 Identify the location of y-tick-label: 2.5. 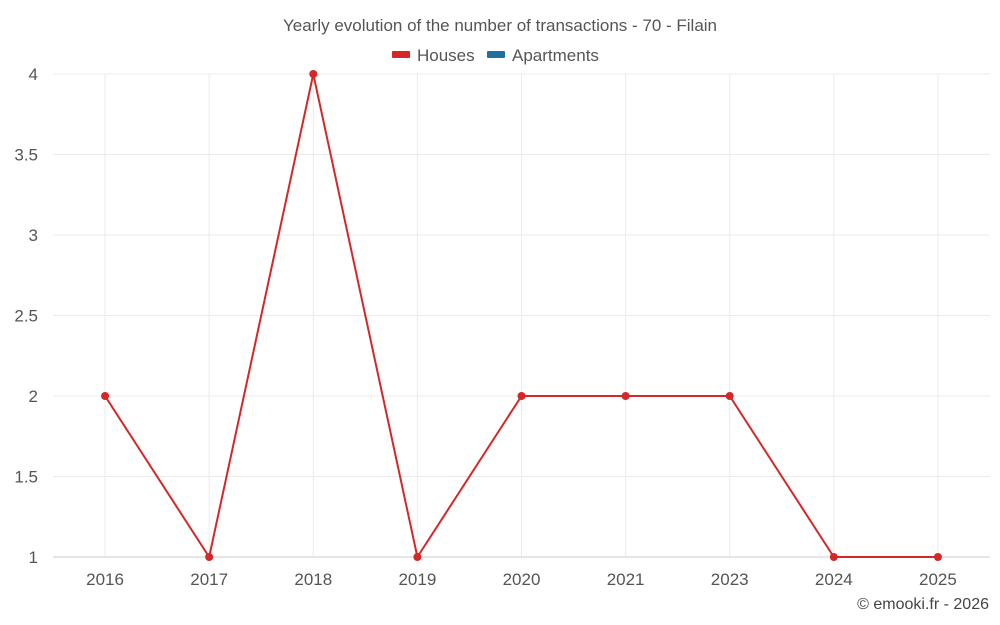
(26, 316).